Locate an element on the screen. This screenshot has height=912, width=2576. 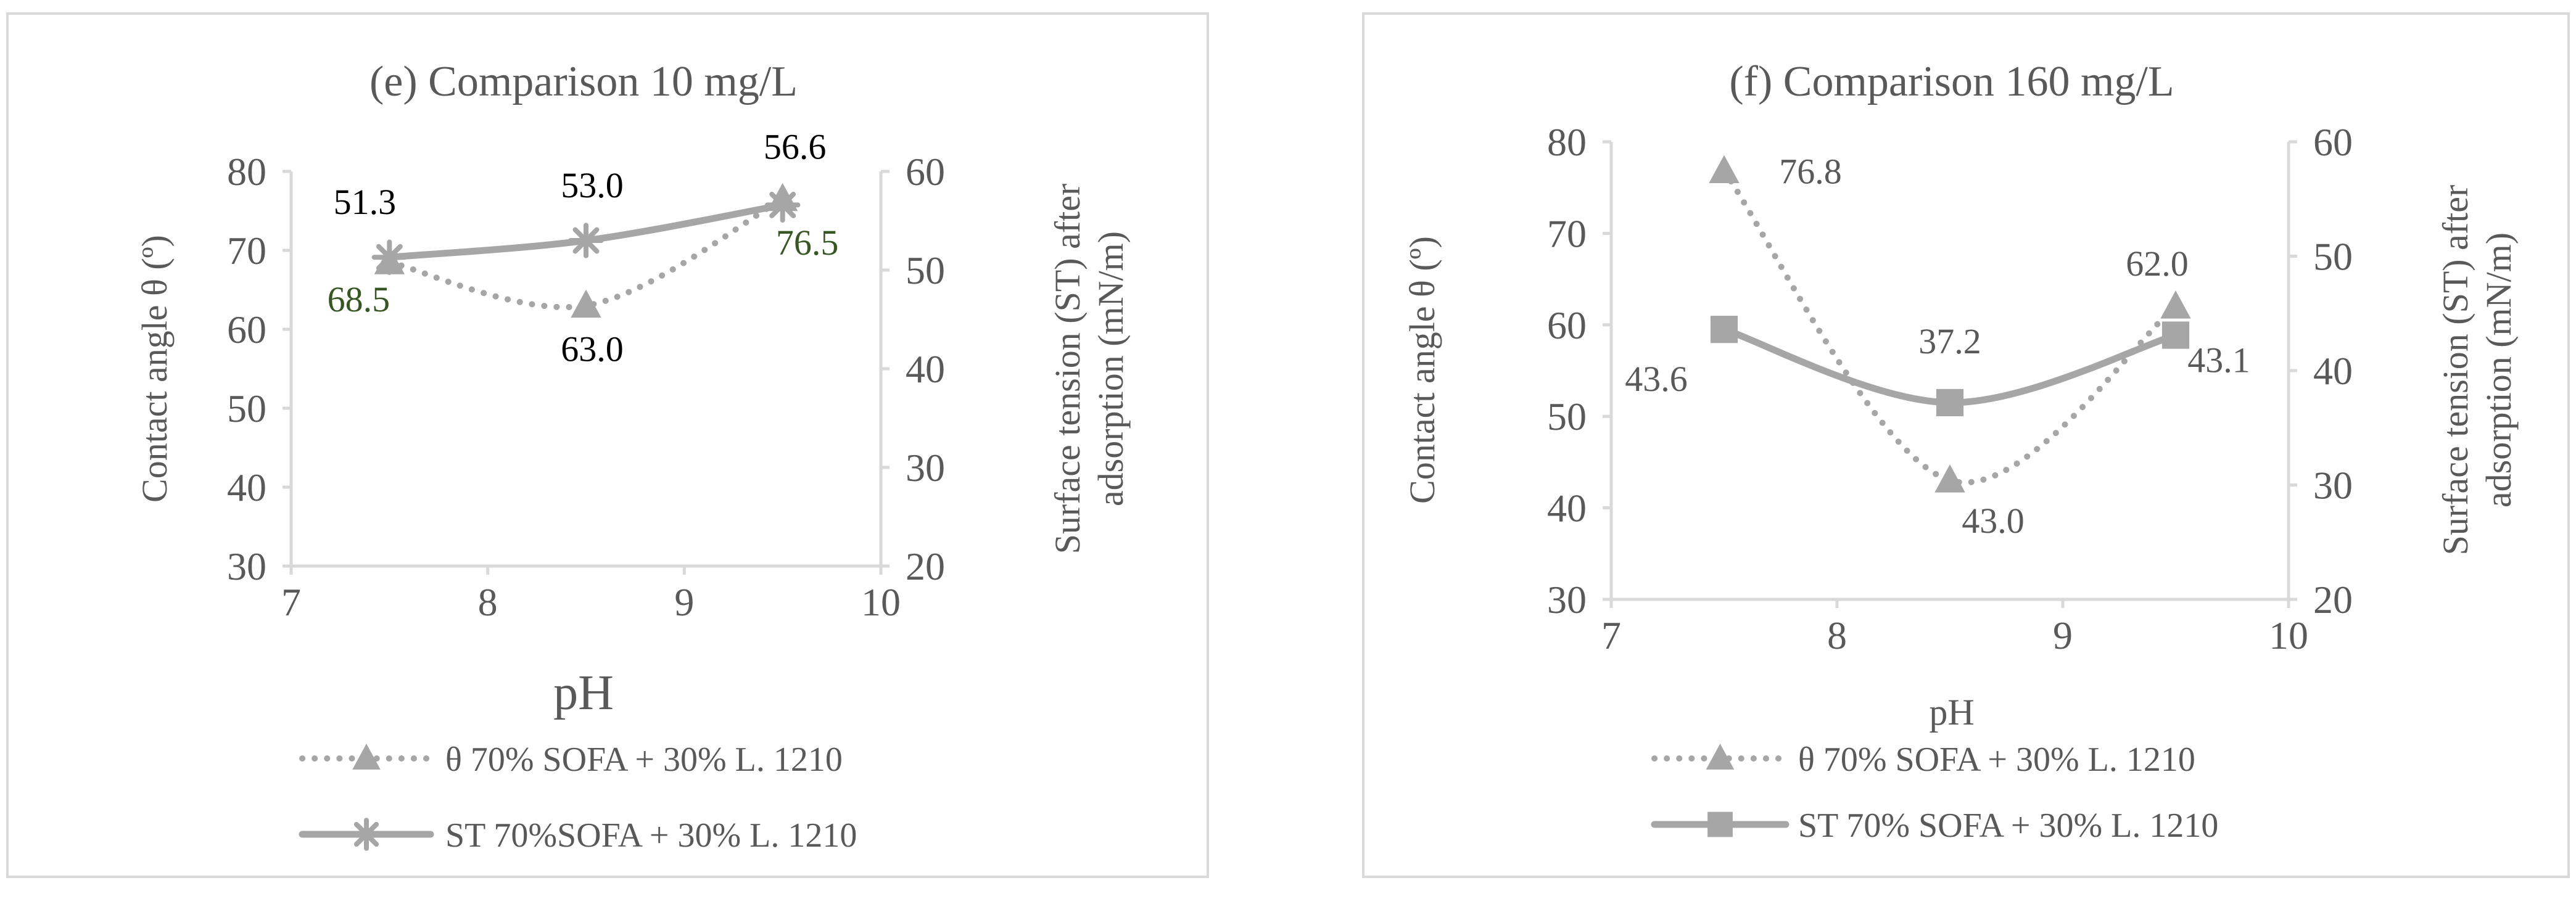
data-label: 68.5 is located at coordinates (359, 299).